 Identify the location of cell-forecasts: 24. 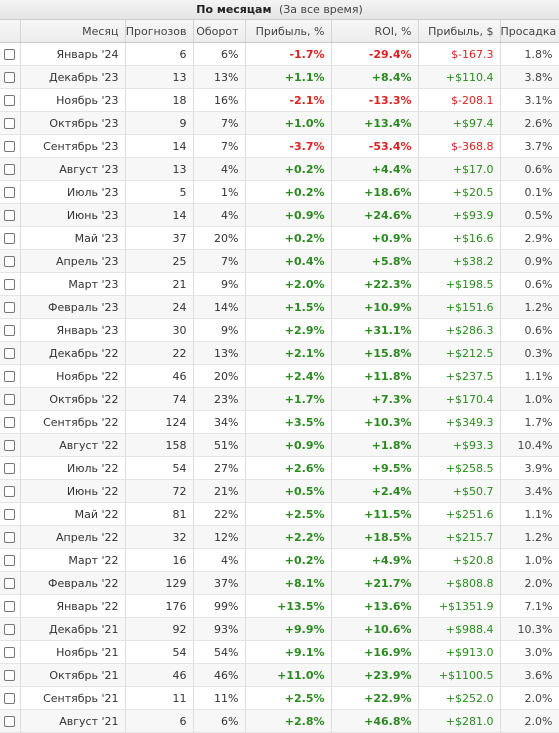
(159, 307).